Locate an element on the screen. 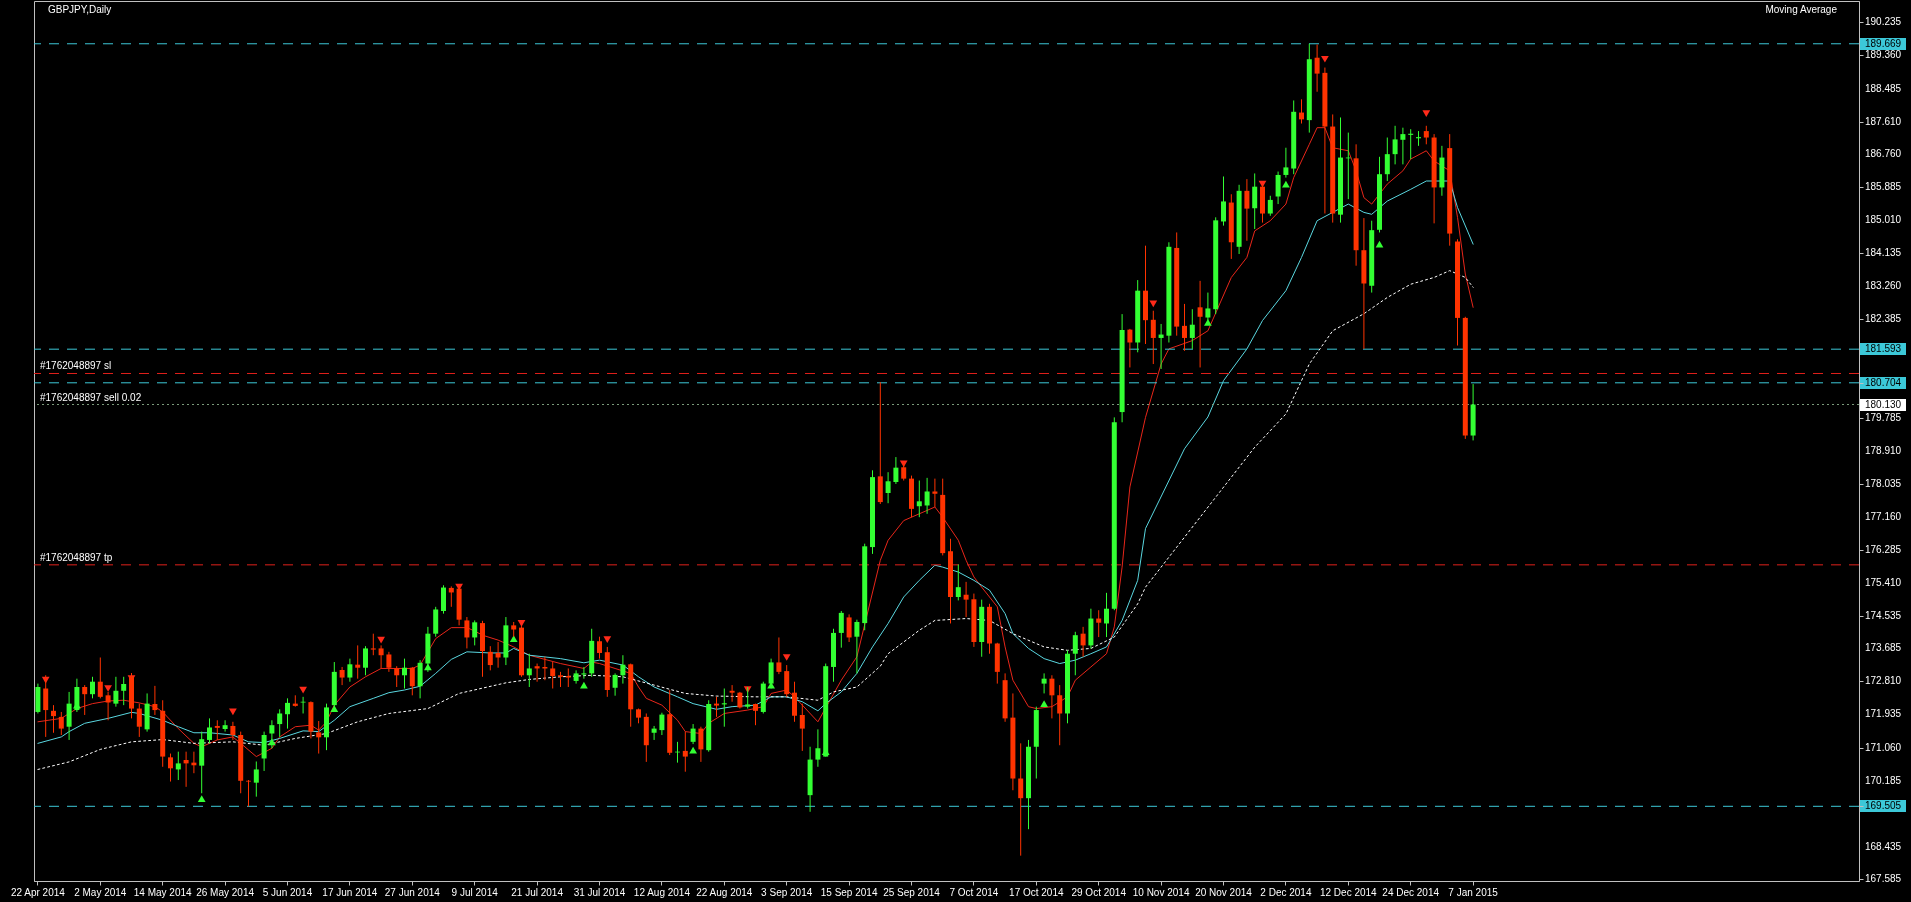 This screenshot has width=1911, height=902. y-tick-label: 187.610 is located at coordinates (1883, 121).